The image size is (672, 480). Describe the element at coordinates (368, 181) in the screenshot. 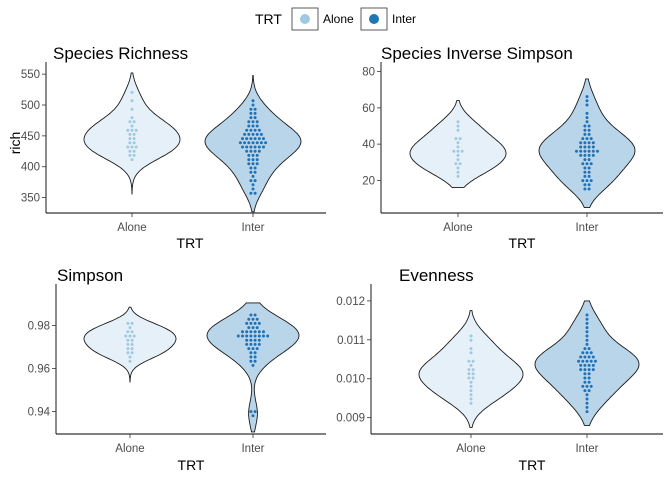

I see `y-tick-label: 20` at that location.